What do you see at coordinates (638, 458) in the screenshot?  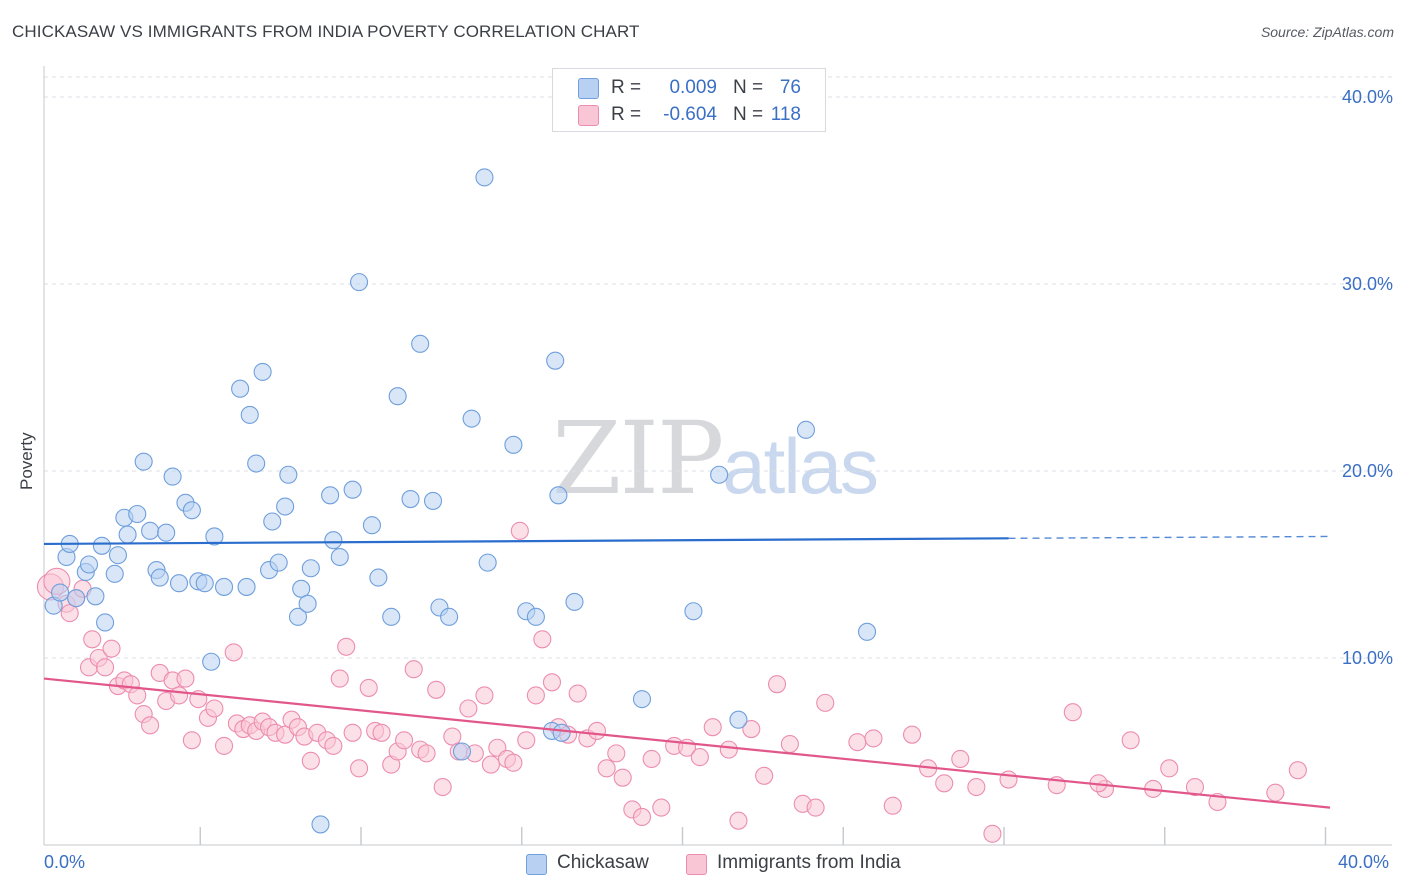 I see `watermark-zip: ZIP` at bounding box center [638, 458].